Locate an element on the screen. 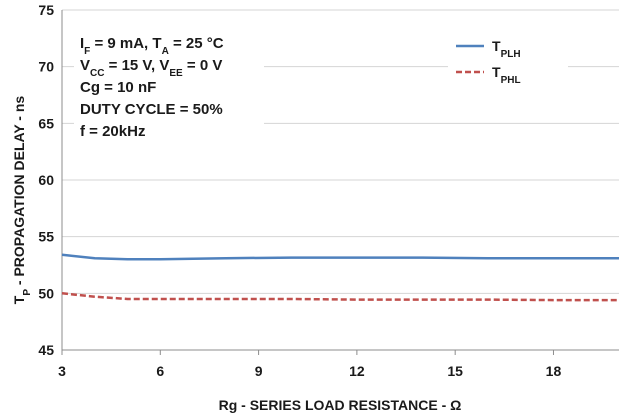 The image size is (624, 417). x-axis-title: Rg - SERIES LOAD RESISTANCE - Ω is located at coordinates (340, 405).